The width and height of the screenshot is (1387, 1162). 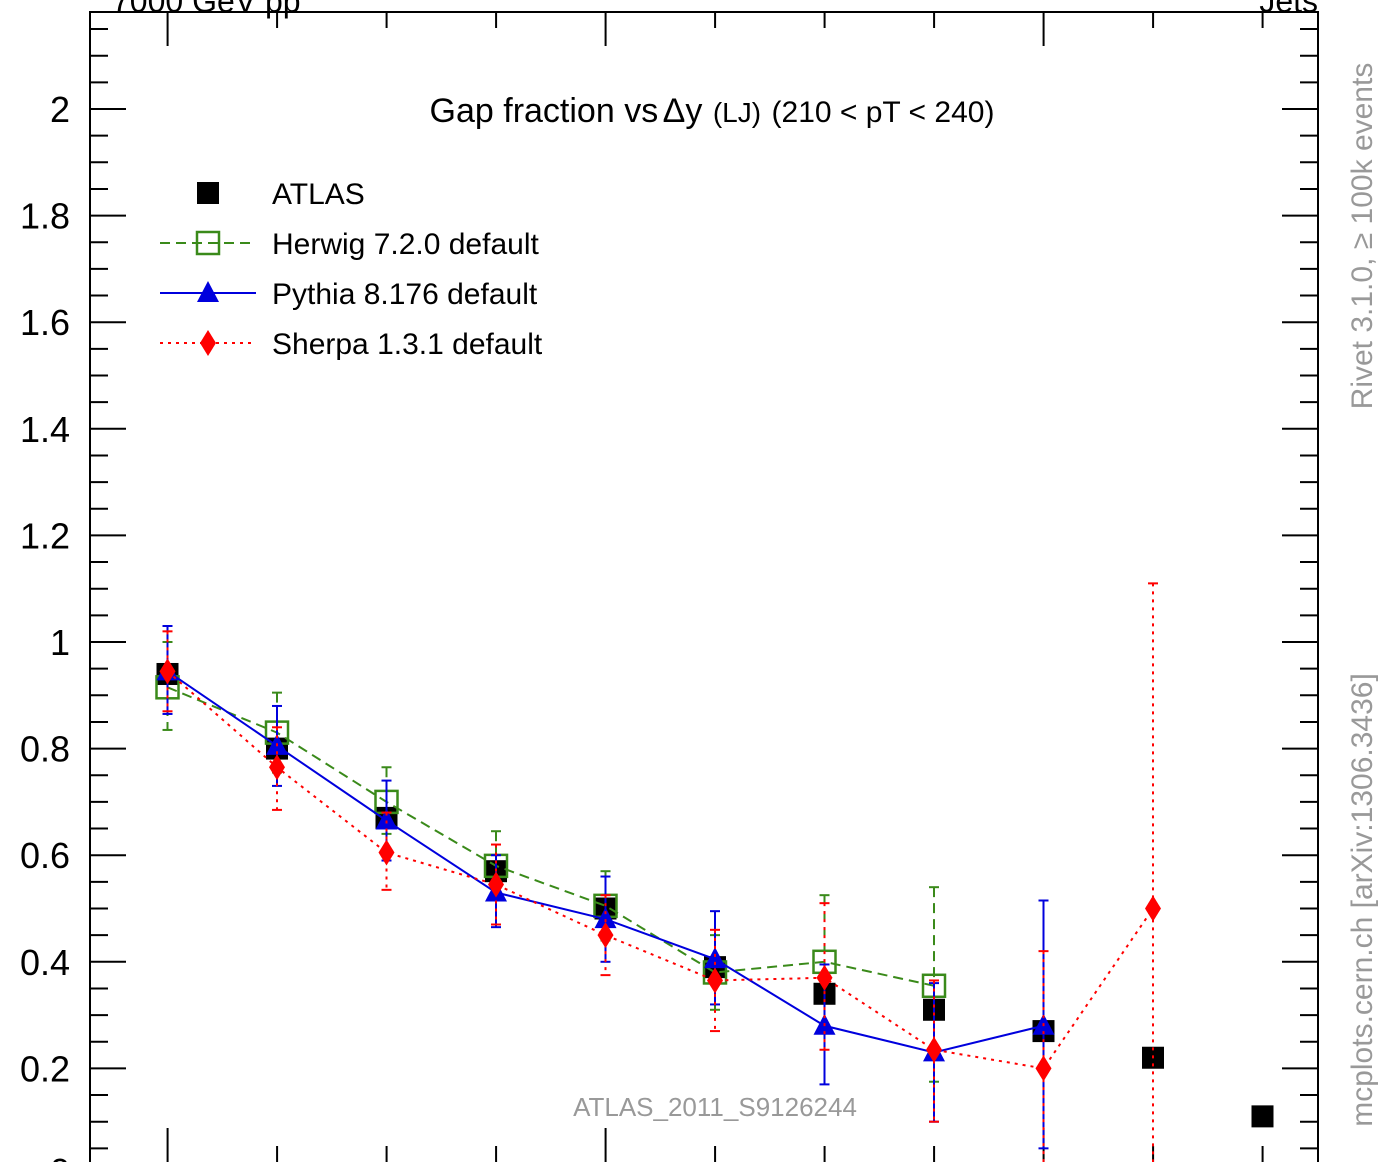 What do you see at coordinates (405, 244) in the screenshot?
I see `legend-label: Herwig 7.2.0 default` at bounding box center [405, 244].